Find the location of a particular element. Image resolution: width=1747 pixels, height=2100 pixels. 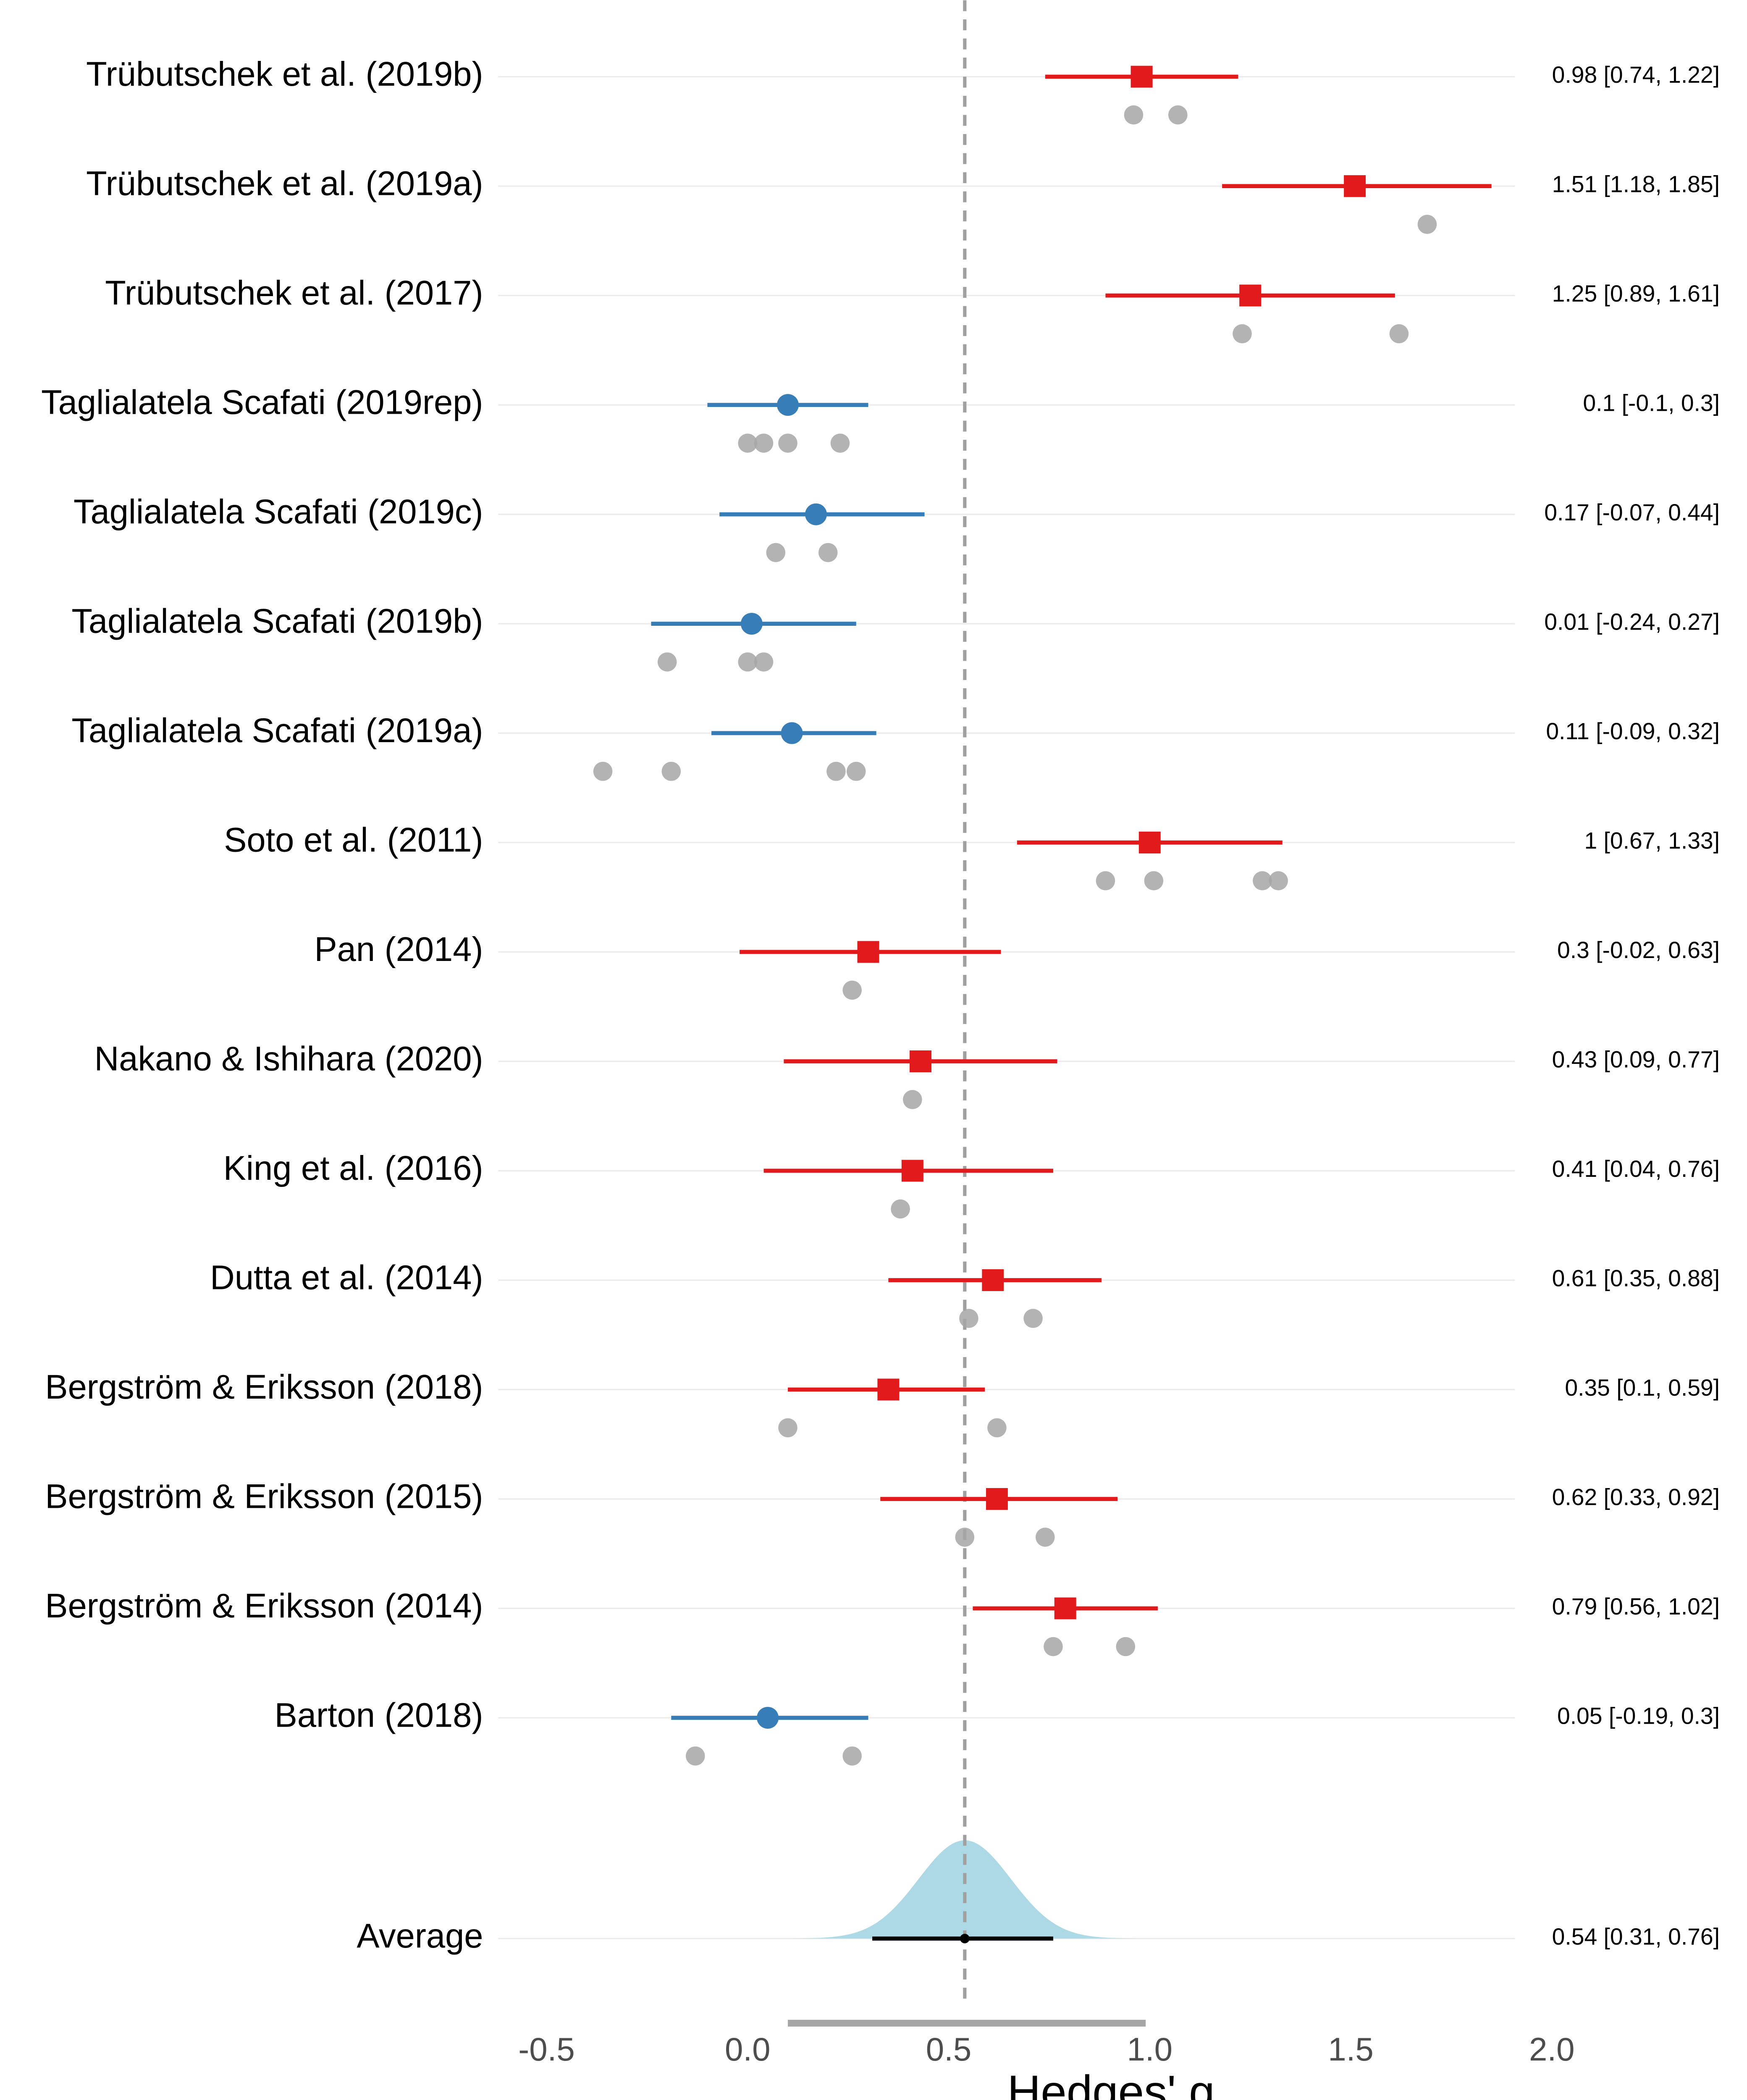

density-layer is located at coordinates (964, 1889).